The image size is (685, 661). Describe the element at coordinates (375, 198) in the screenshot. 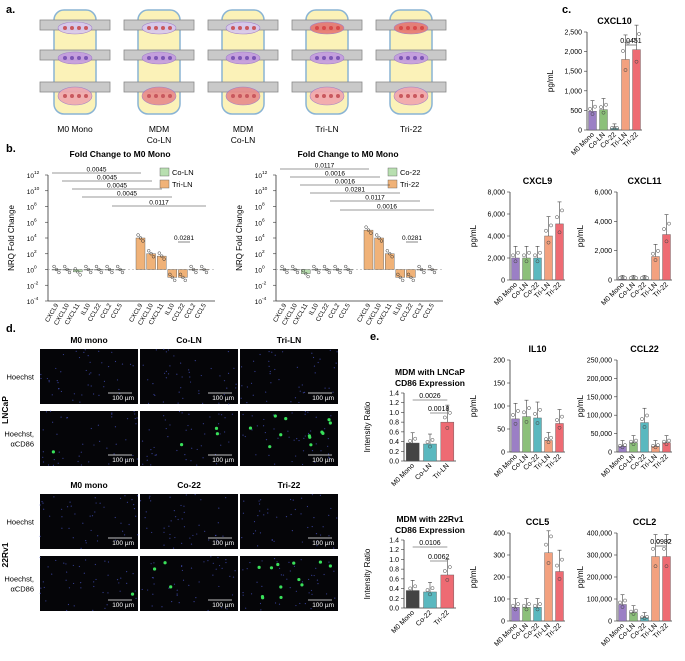

I see `p-value: 0.0117` at that location.